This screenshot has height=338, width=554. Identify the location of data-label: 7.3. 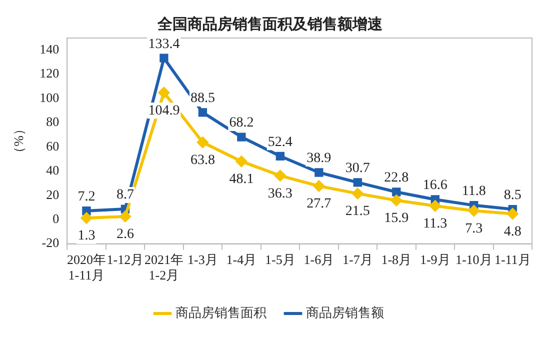
(474, 228).